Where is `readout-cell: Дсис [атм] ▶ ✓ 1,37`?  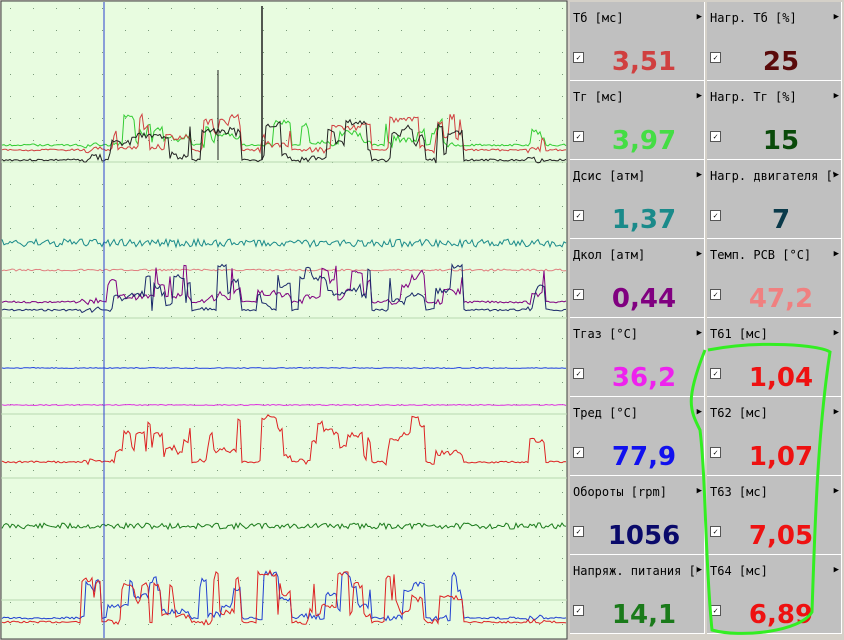
readout-cell: Дсис [атм] ▶ ✓ 1,37 is located at coordinates (637, 199).